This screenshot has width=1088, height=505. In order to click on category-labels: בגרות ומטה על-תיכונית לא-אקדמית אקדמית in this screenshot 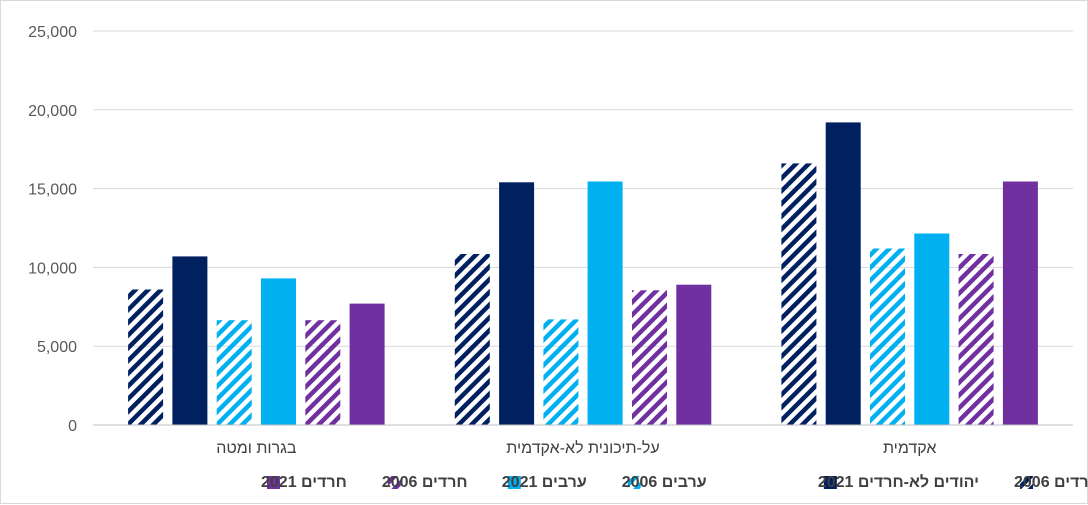, I will do `click(576, 448)`.